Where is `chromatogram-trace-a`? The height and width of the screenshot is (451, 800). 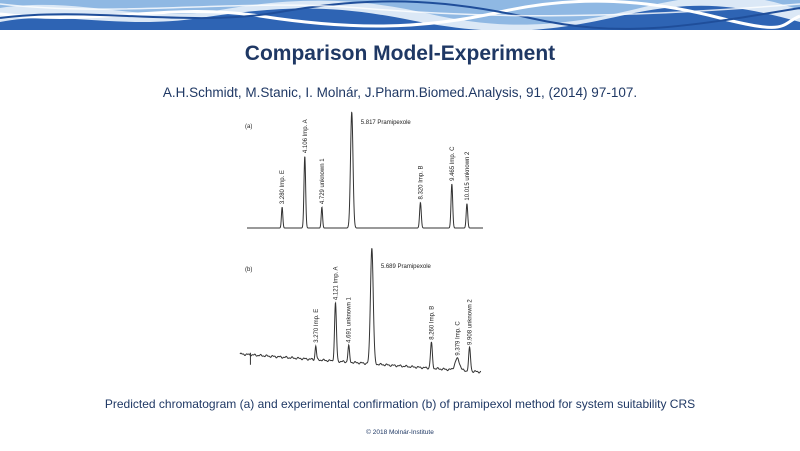 chromatogram-trace-a is located at coordinates (365, 170).